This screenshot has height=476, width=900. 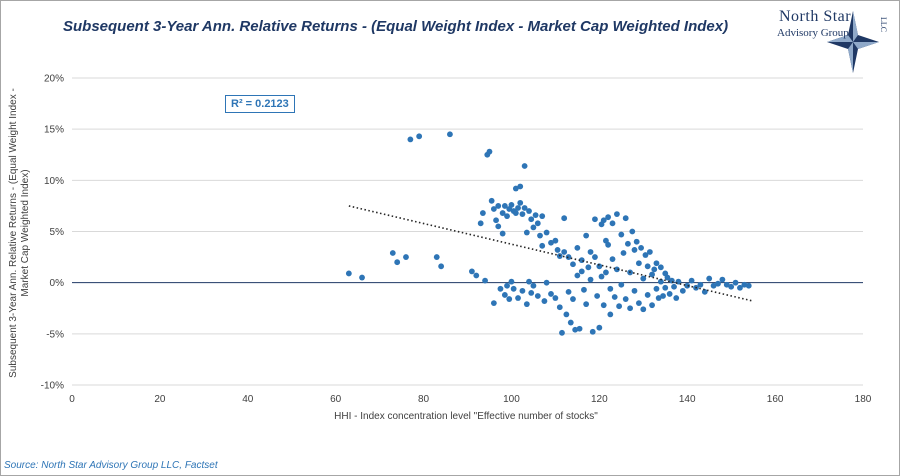 What do you see at coordinates (52, 233) in the screenshot?
I see `y-axis-ticks: -10% -5% 0% 5% 10% 15% 20%` at bounding box center [52, 233].